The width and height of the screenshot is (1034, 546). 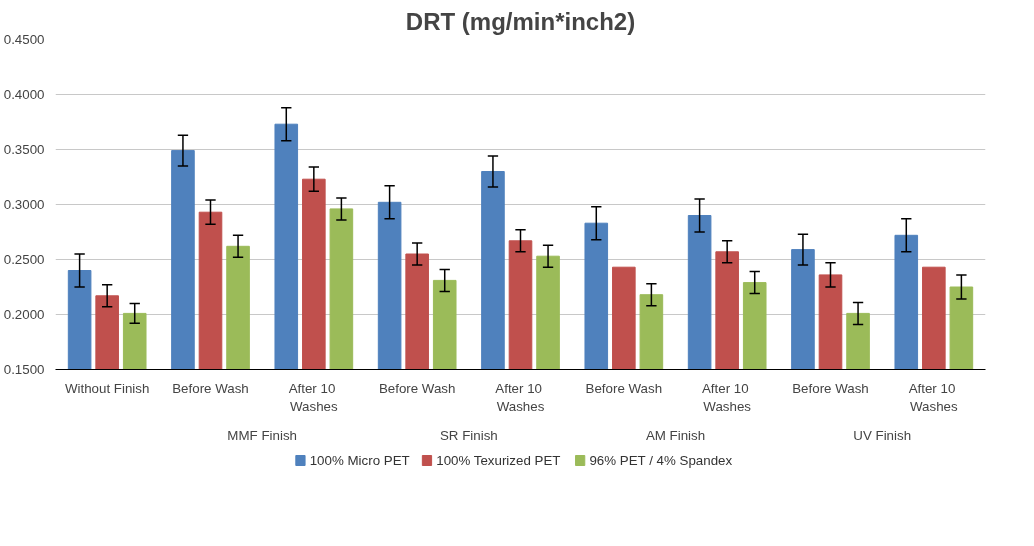 I want to click on y-tick-label: 0.3500, so click(x=24, y=149).